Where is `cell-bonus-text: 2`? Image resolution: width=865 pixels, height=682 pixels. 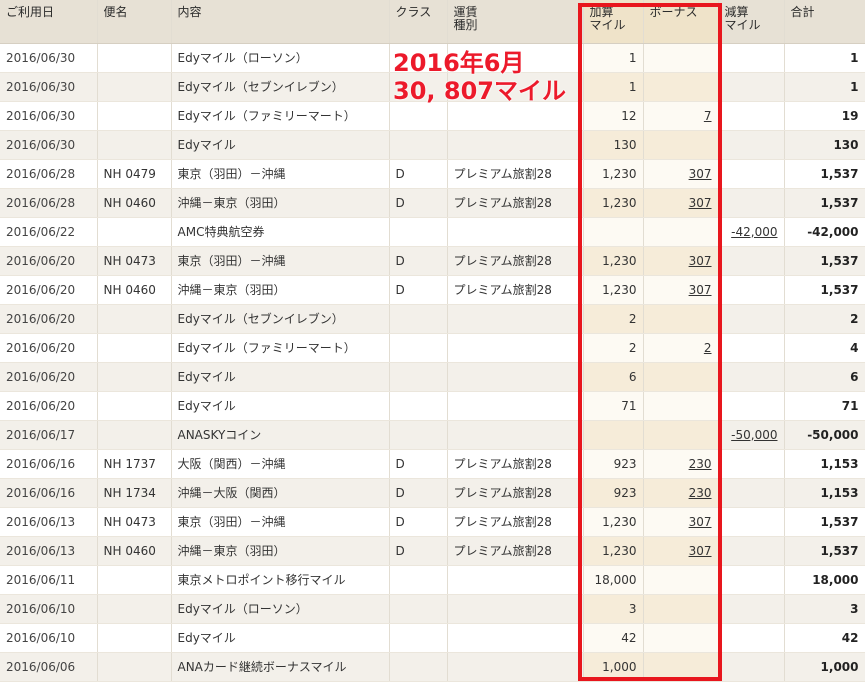
cell-bonus-text: 2 is located at coordinates (707, 347).